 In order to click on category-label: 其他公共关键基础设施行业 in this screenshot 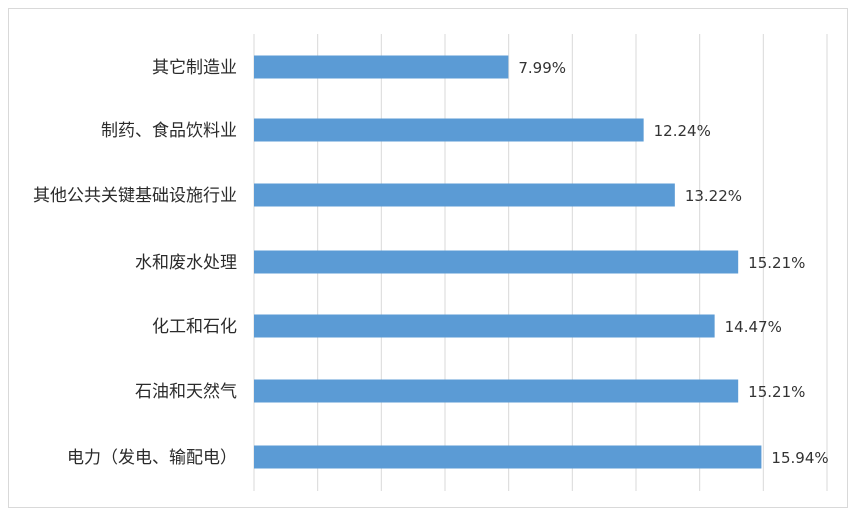, I will do `click(135, 196)`.